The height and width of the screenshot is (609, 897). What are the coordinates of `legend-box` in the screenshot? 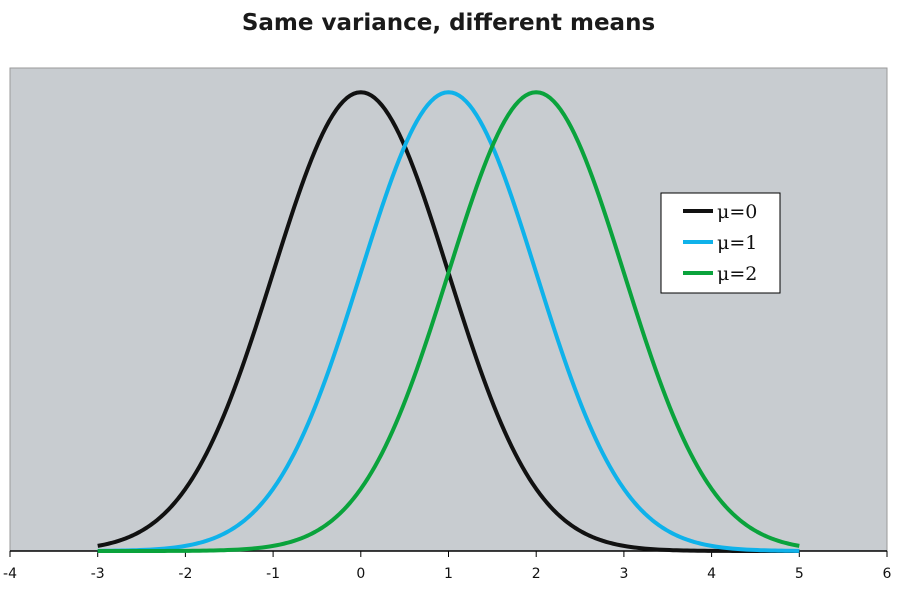 It's located at (720, 243).